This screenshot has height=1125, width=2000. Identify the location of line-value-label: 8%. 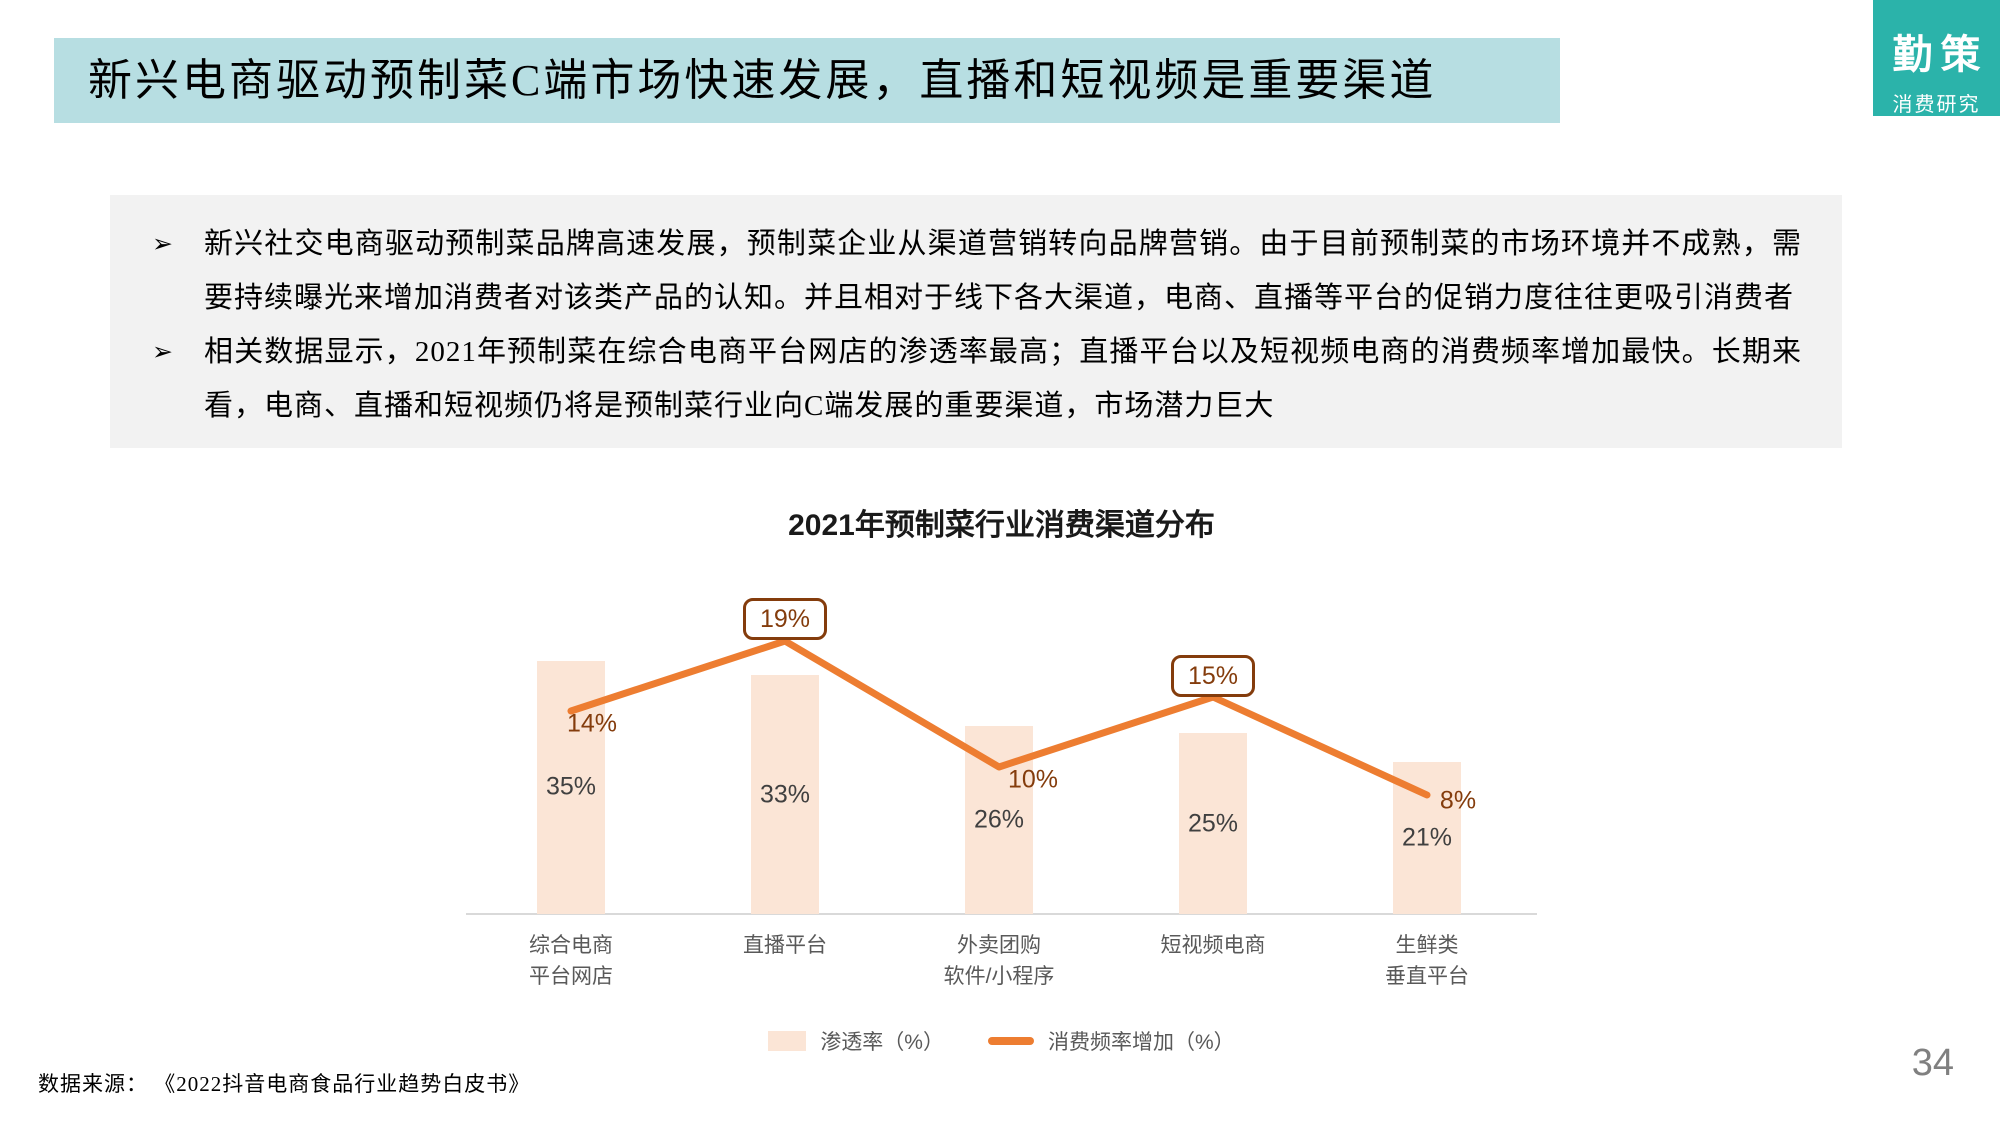
(1458, 800).